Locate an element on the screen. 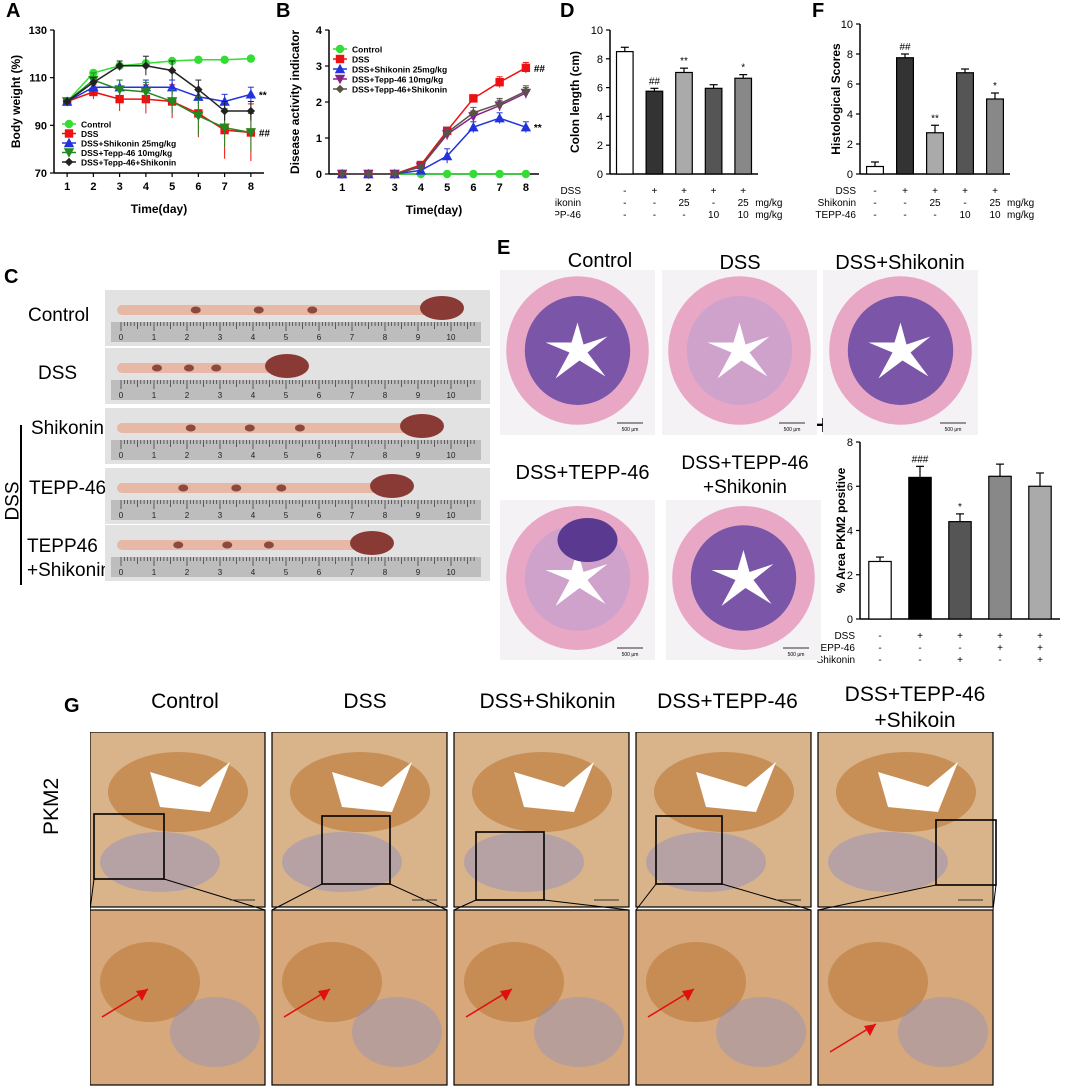 The image size is (1072, 1091). arrow-head is located at coordinates (688, 995).